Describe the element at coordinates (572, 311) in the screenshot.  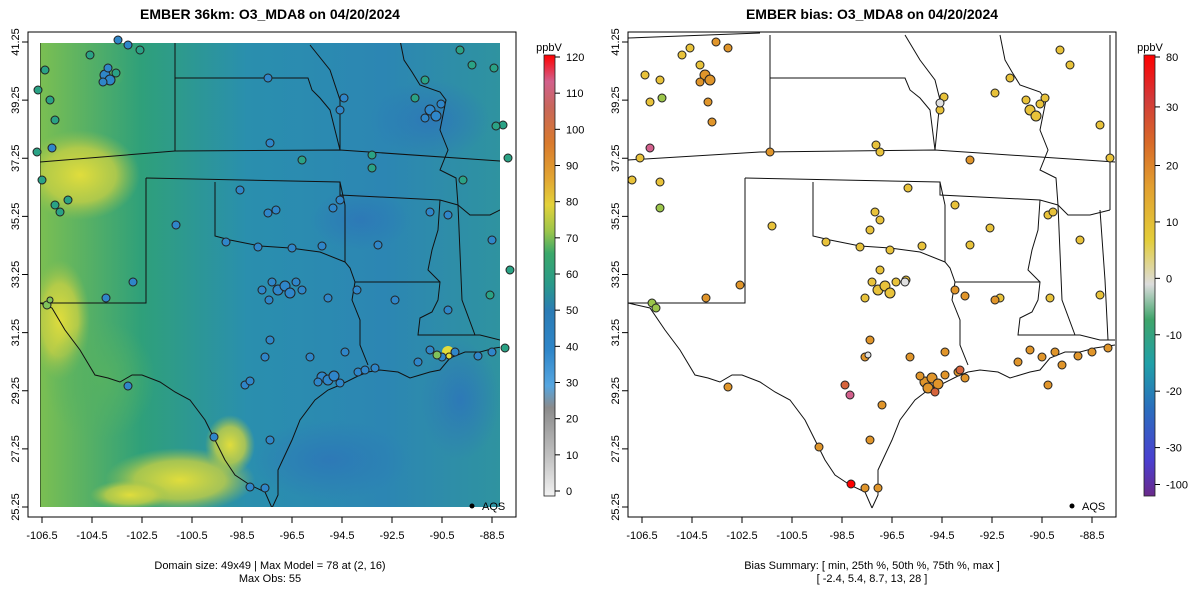
I see `colorbar-tick-label: 50` at that location.